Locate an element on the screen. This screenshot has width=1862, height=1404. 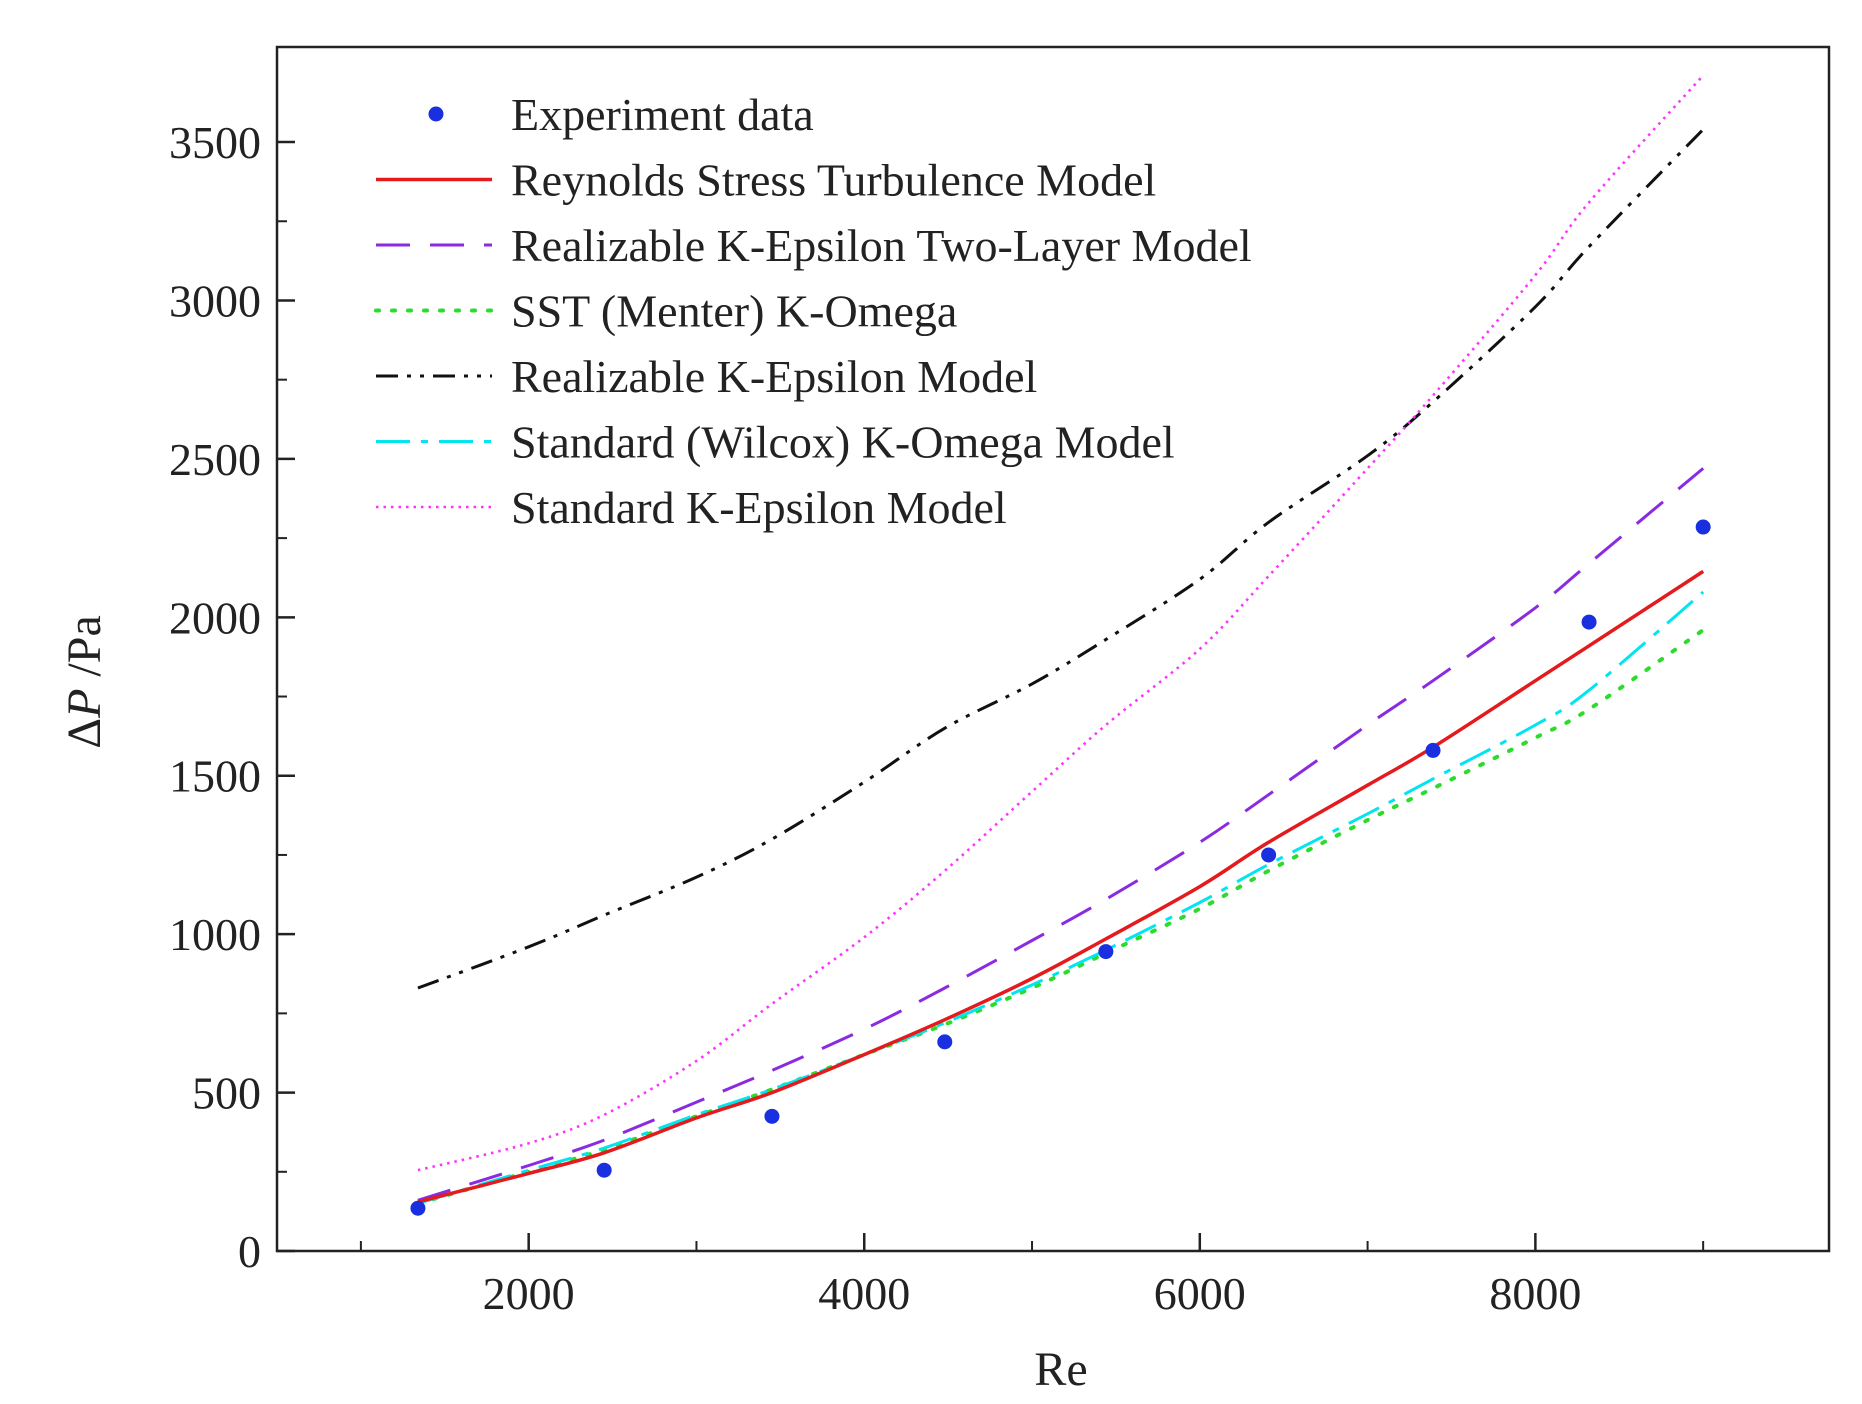
y-tick-label: 1500 is located at coordinates (215, 776).